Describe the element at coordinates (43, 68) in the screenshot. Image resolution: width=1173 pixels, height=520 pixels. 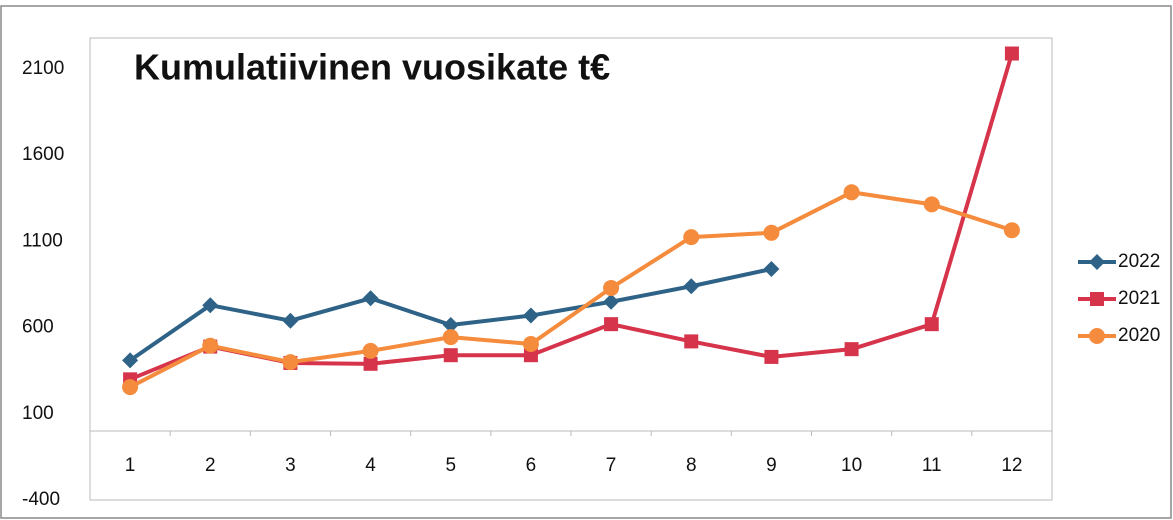
I see `y-tick-label: 2100` at that location.